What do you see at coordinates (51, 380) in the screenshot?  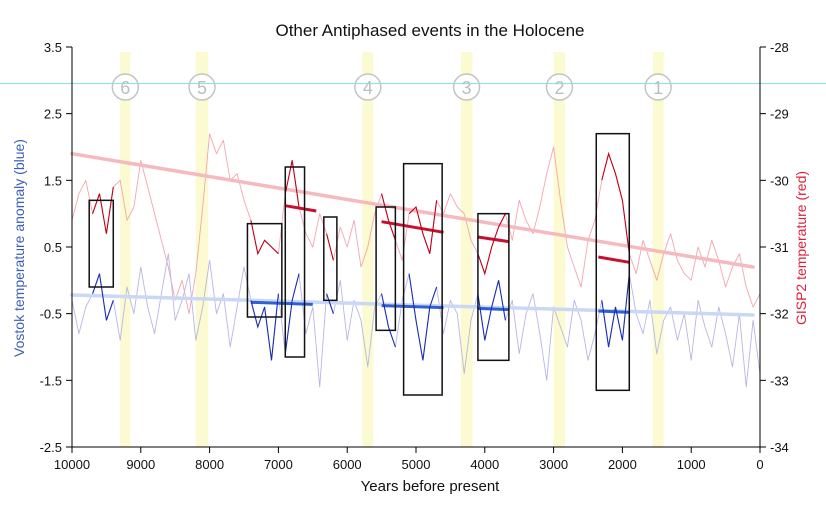 I see `y-left-tick-label: -1.5` at bounding box center [51, 380].